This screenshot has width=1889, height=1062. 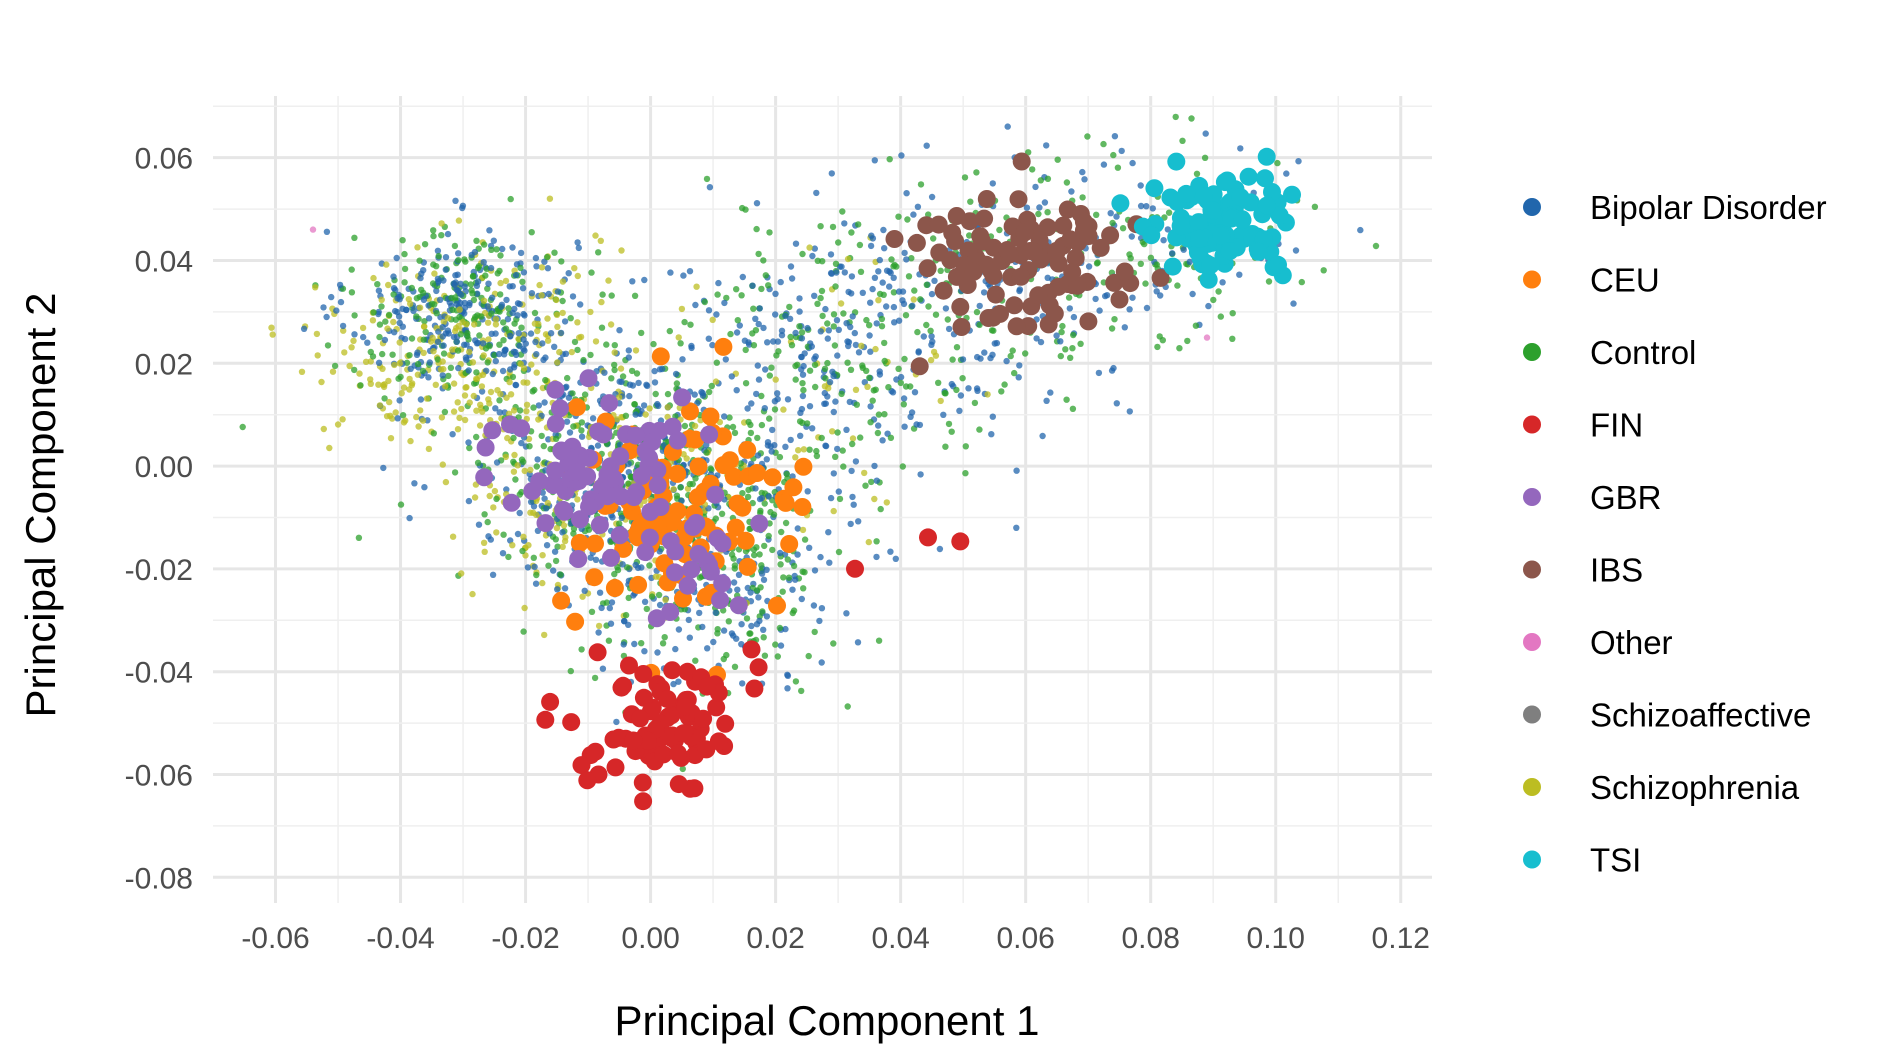 What do you see at coordinates (1532, 424) in the screenshot?
I see `legend-key-fin` at bounding box center [1532, 424].